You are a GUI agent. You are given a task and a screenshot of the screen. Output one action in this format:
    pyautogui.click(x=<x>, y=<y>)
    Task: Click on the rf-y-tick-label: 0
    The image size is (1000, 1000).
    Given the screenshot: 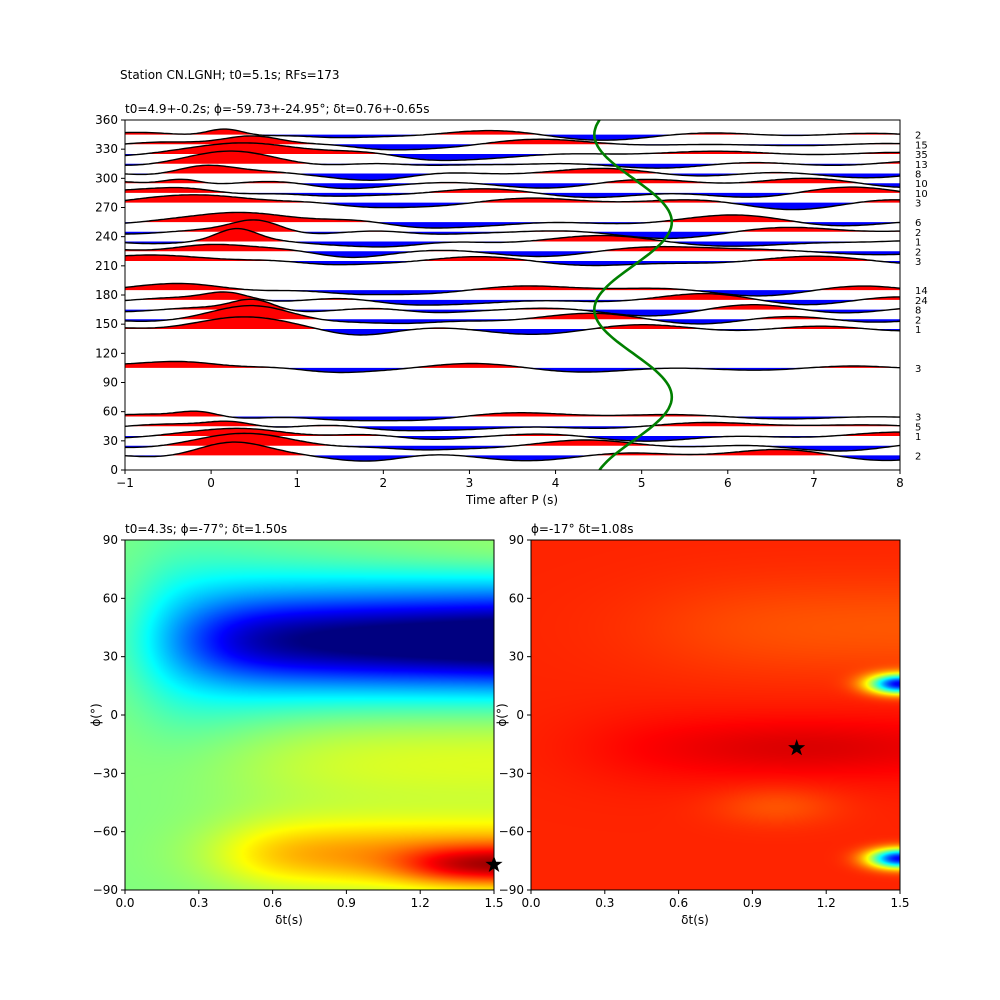 What is the action you would take?
    pyautogui.click(x=114, y=470)
    